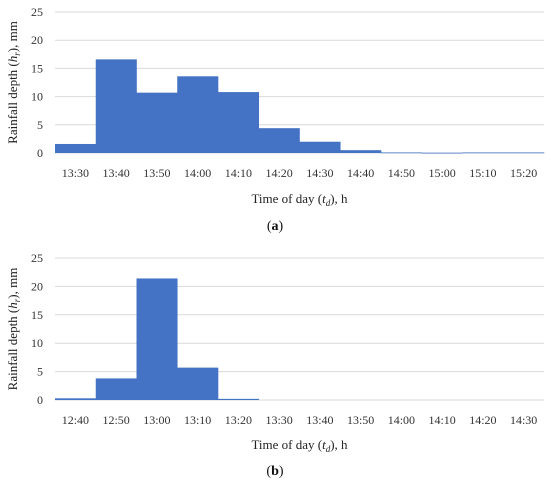 The height and width of the screenshot is (486, 550). Describe the element at coordinates (157, 122) in the screenshot. I see `bar-13:50` at that location.